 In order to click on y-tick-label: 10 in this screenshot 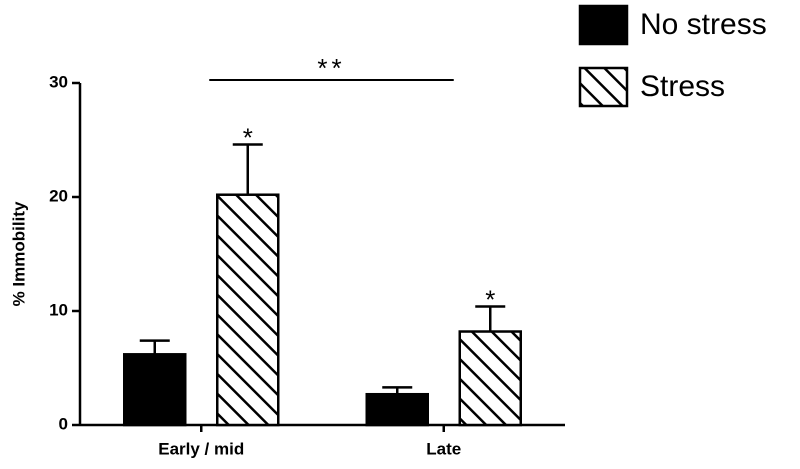, I will do `click(58, 309)`.